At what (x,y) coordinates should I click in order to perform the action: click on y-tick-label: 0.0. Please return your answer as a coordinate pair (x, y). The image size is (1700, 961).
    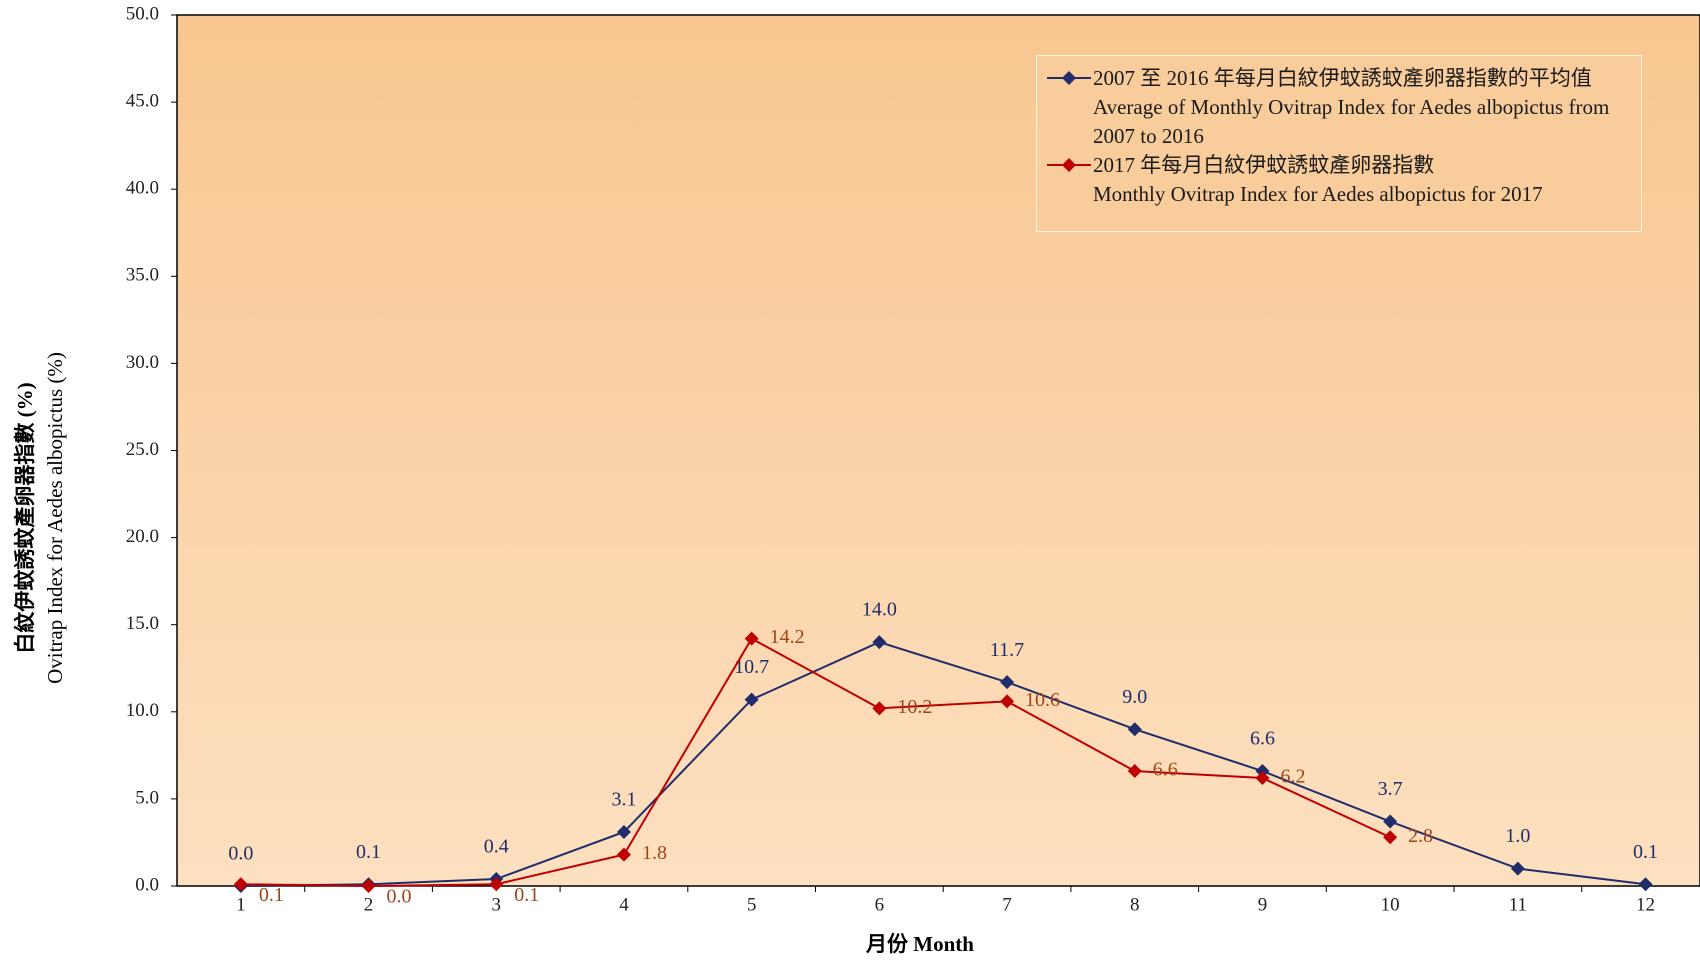
    Looking at the image, I should click on (147, 884).